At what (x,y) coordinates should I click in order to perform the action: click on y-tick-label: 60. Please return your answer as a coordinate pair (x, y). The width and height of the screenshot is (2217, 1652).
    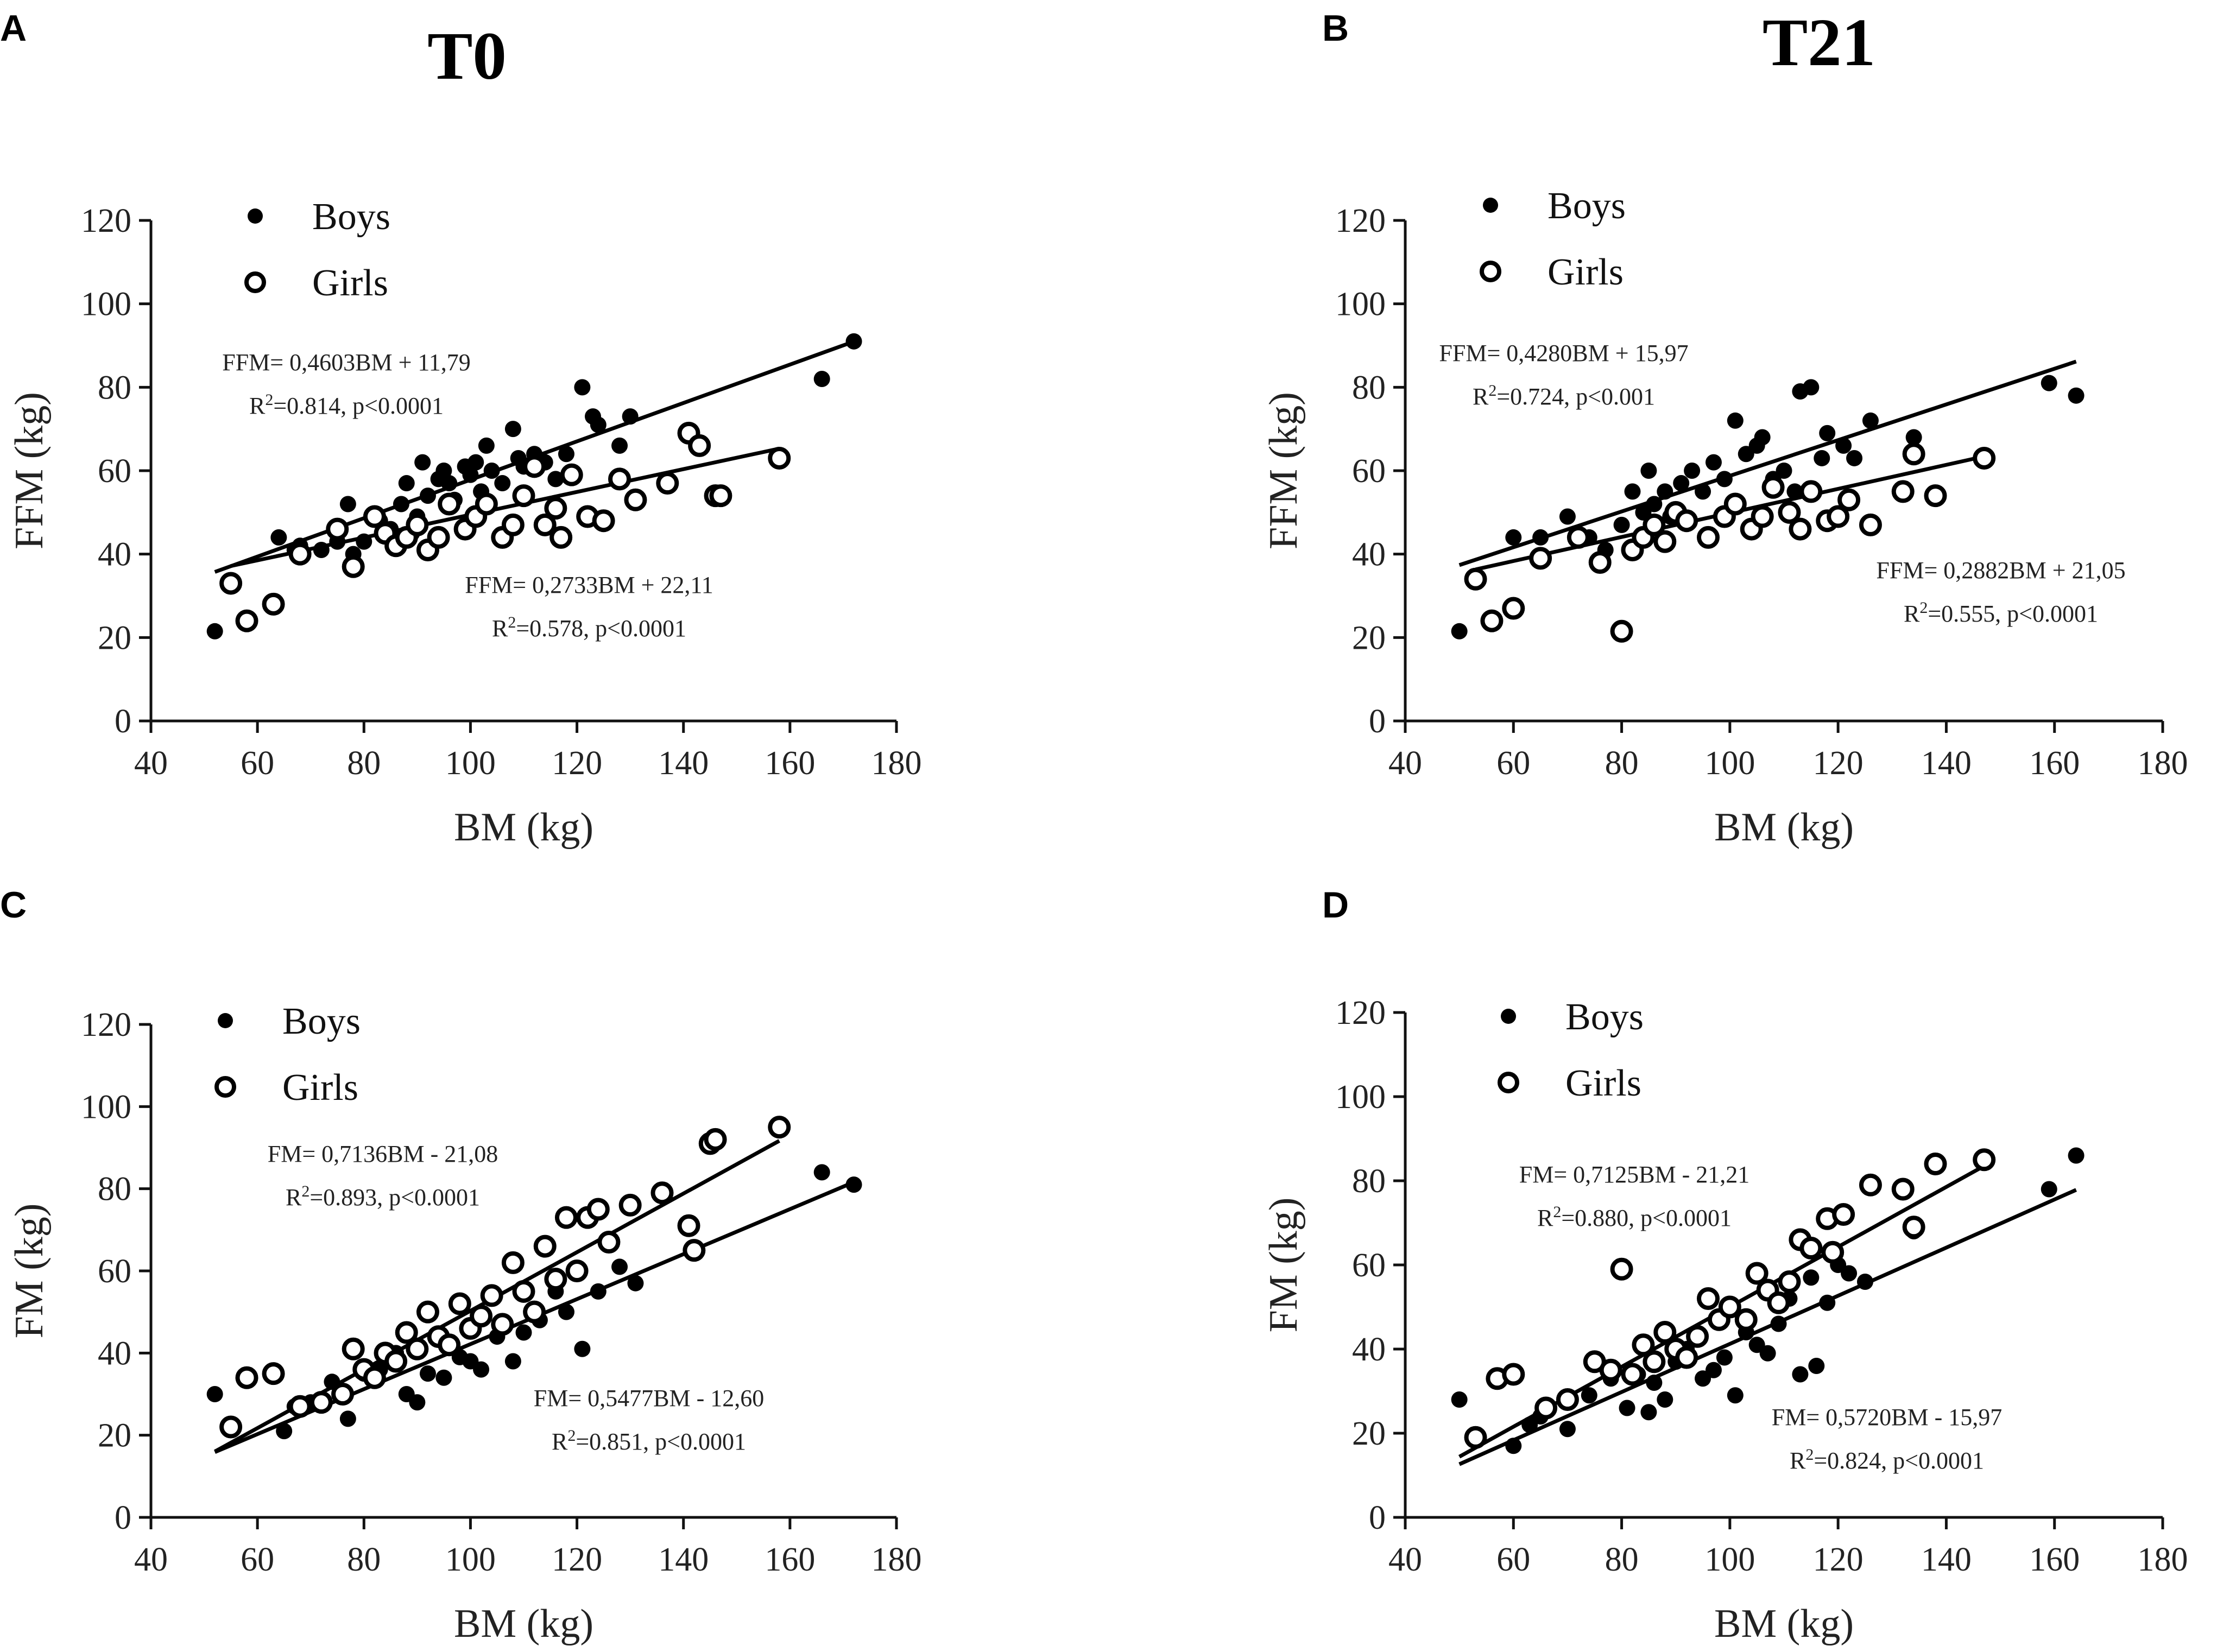
    Looking at the image, I should click on (1369, 1266).